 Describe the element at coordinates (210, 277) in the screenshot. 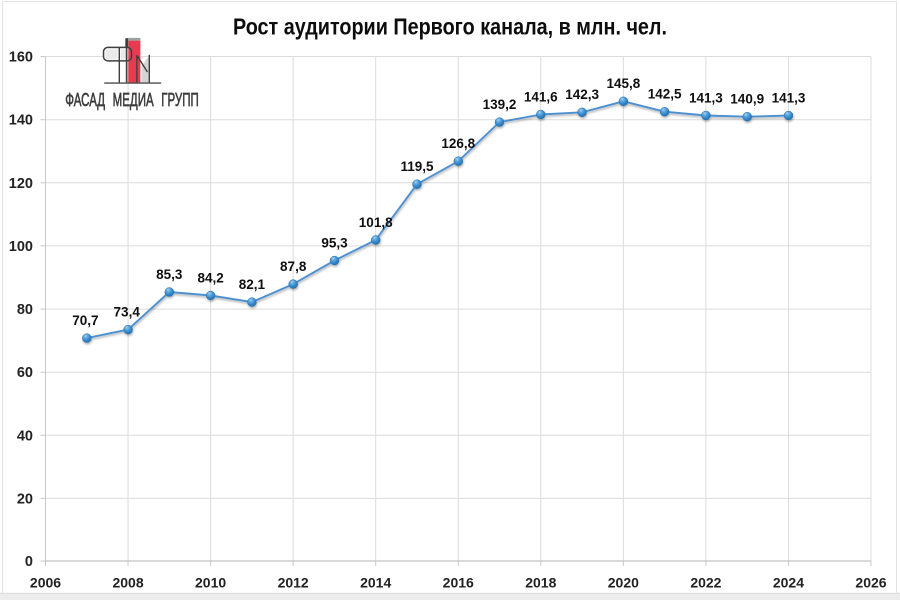

I see `svg-text: 84,2` at that location.